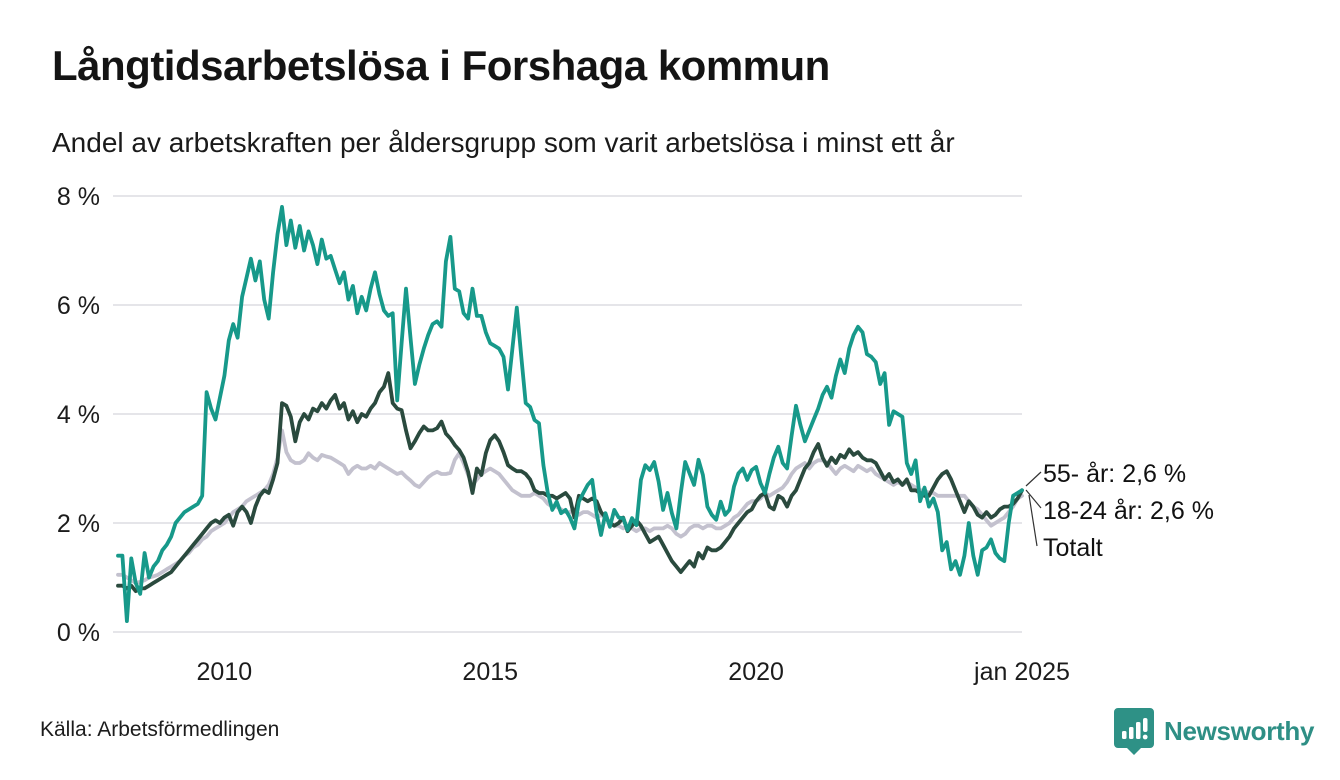  Describe the element at coordinates (1128, 511) in the screenshot. I see `series-end-label: 18-24 år: 2,6 %` at that location.